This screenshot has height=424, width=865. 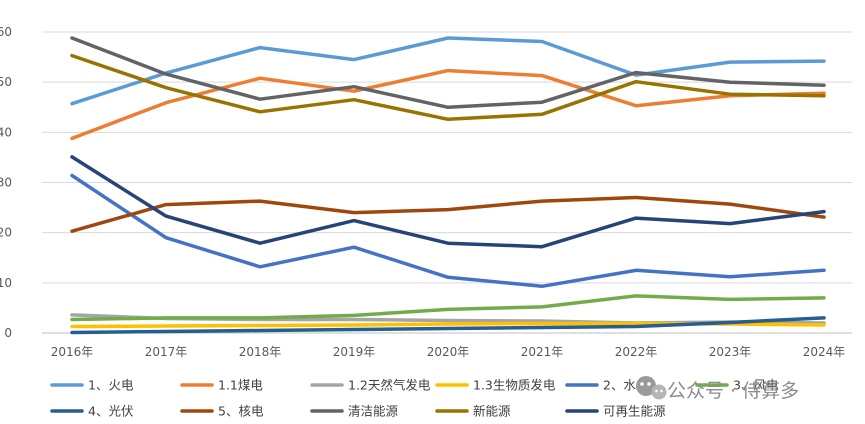 What do you see at coordinates (241, 411) in the screenshot?
I see `legend-label: 5、核电` at bounding box center [241, 411].